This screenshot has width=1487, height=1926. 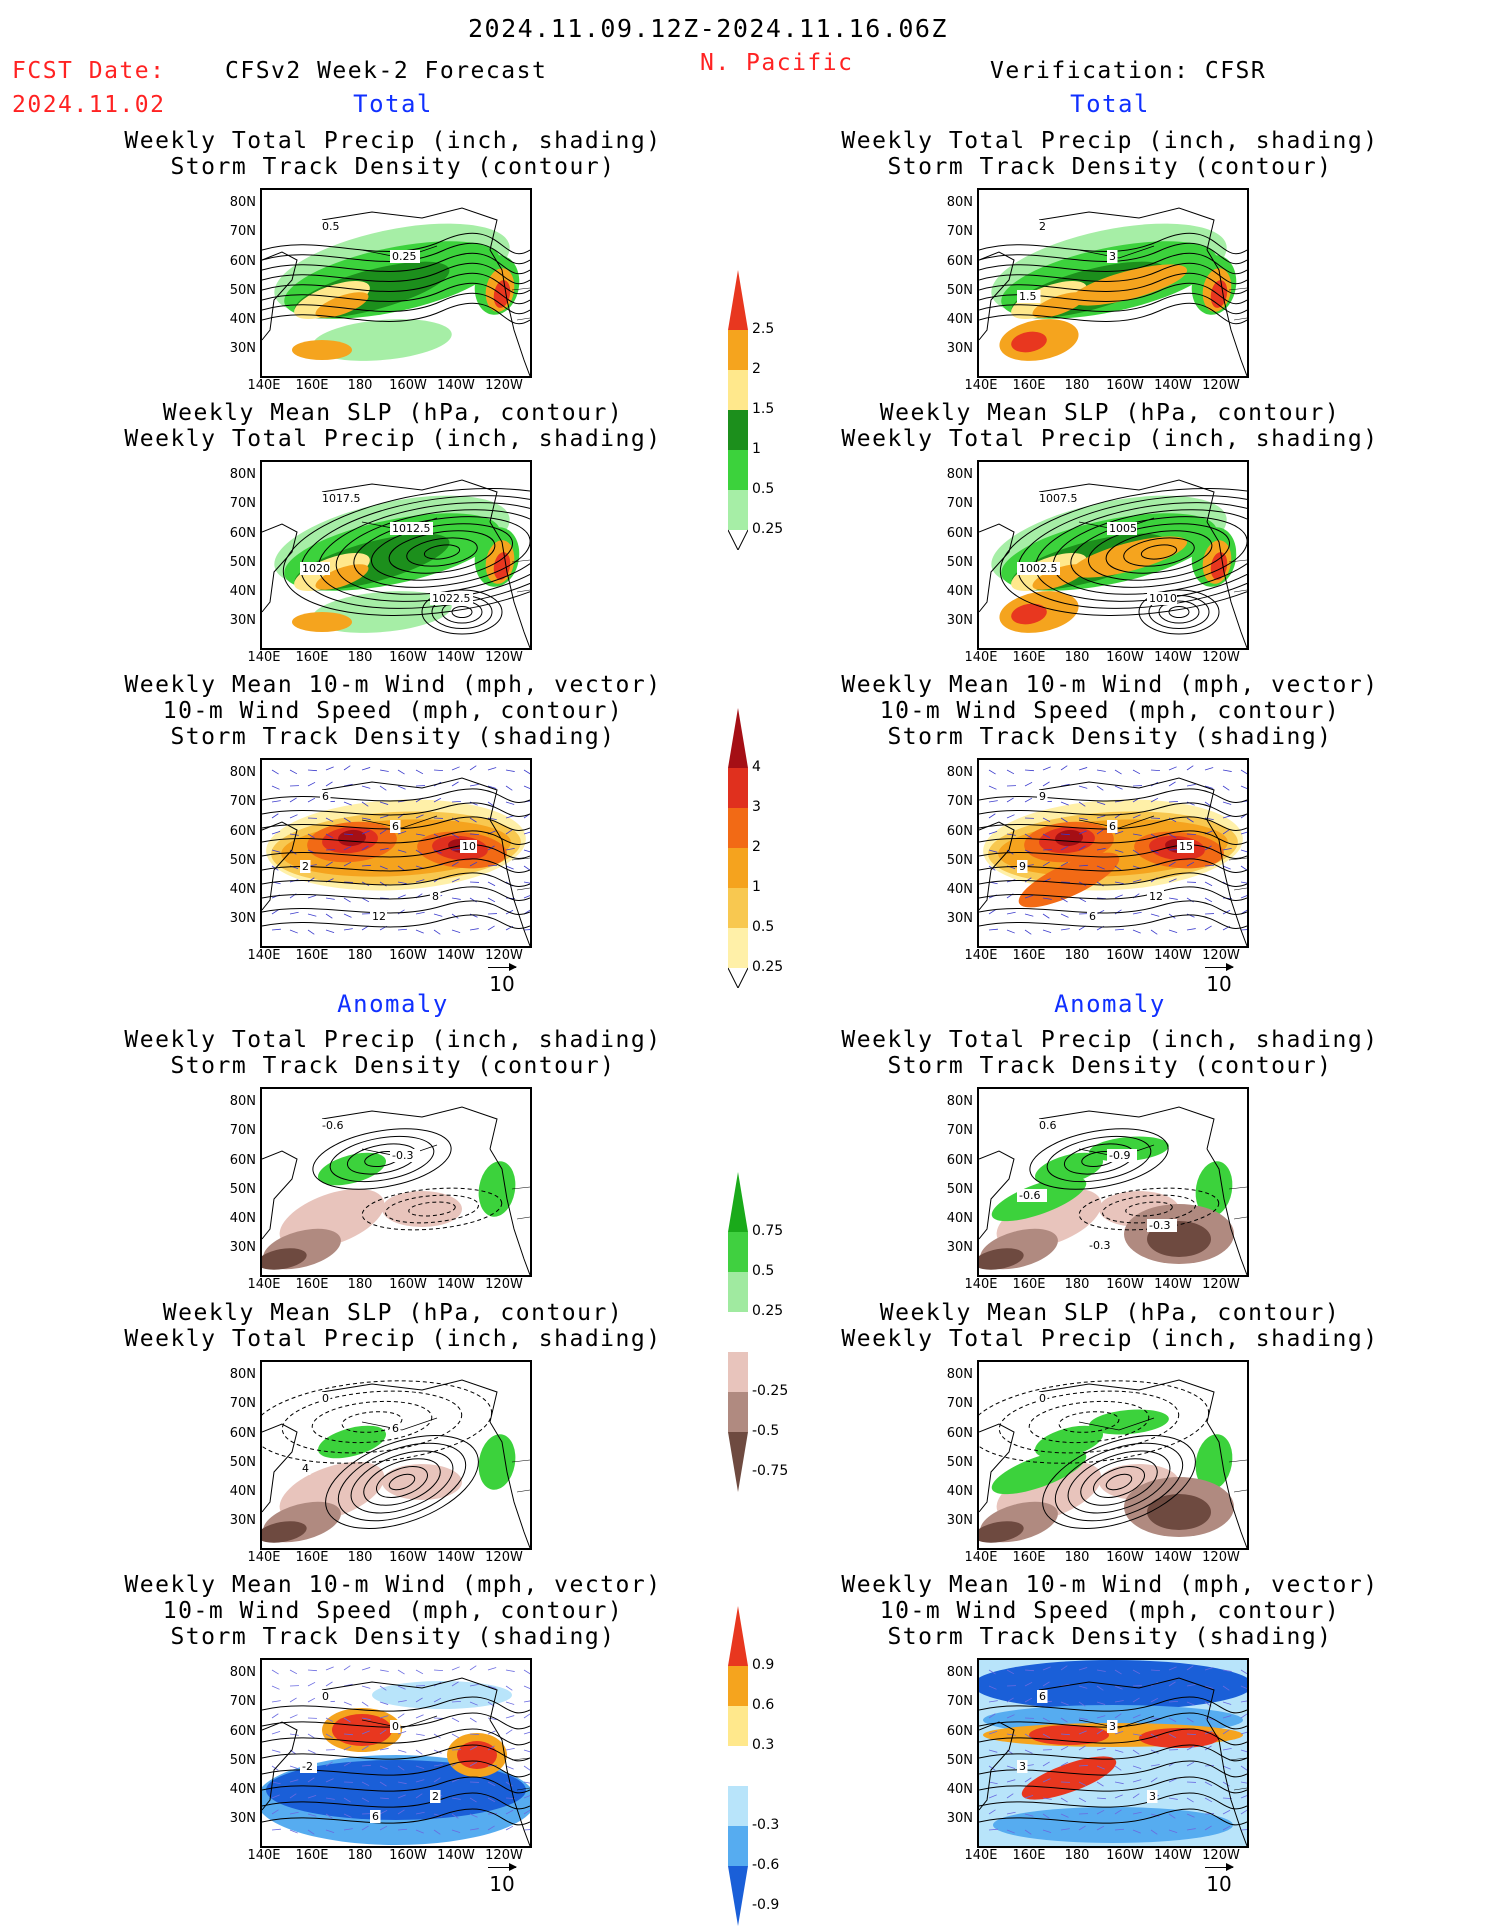 I want to click on contour-line, so click(x=1113, y=796).